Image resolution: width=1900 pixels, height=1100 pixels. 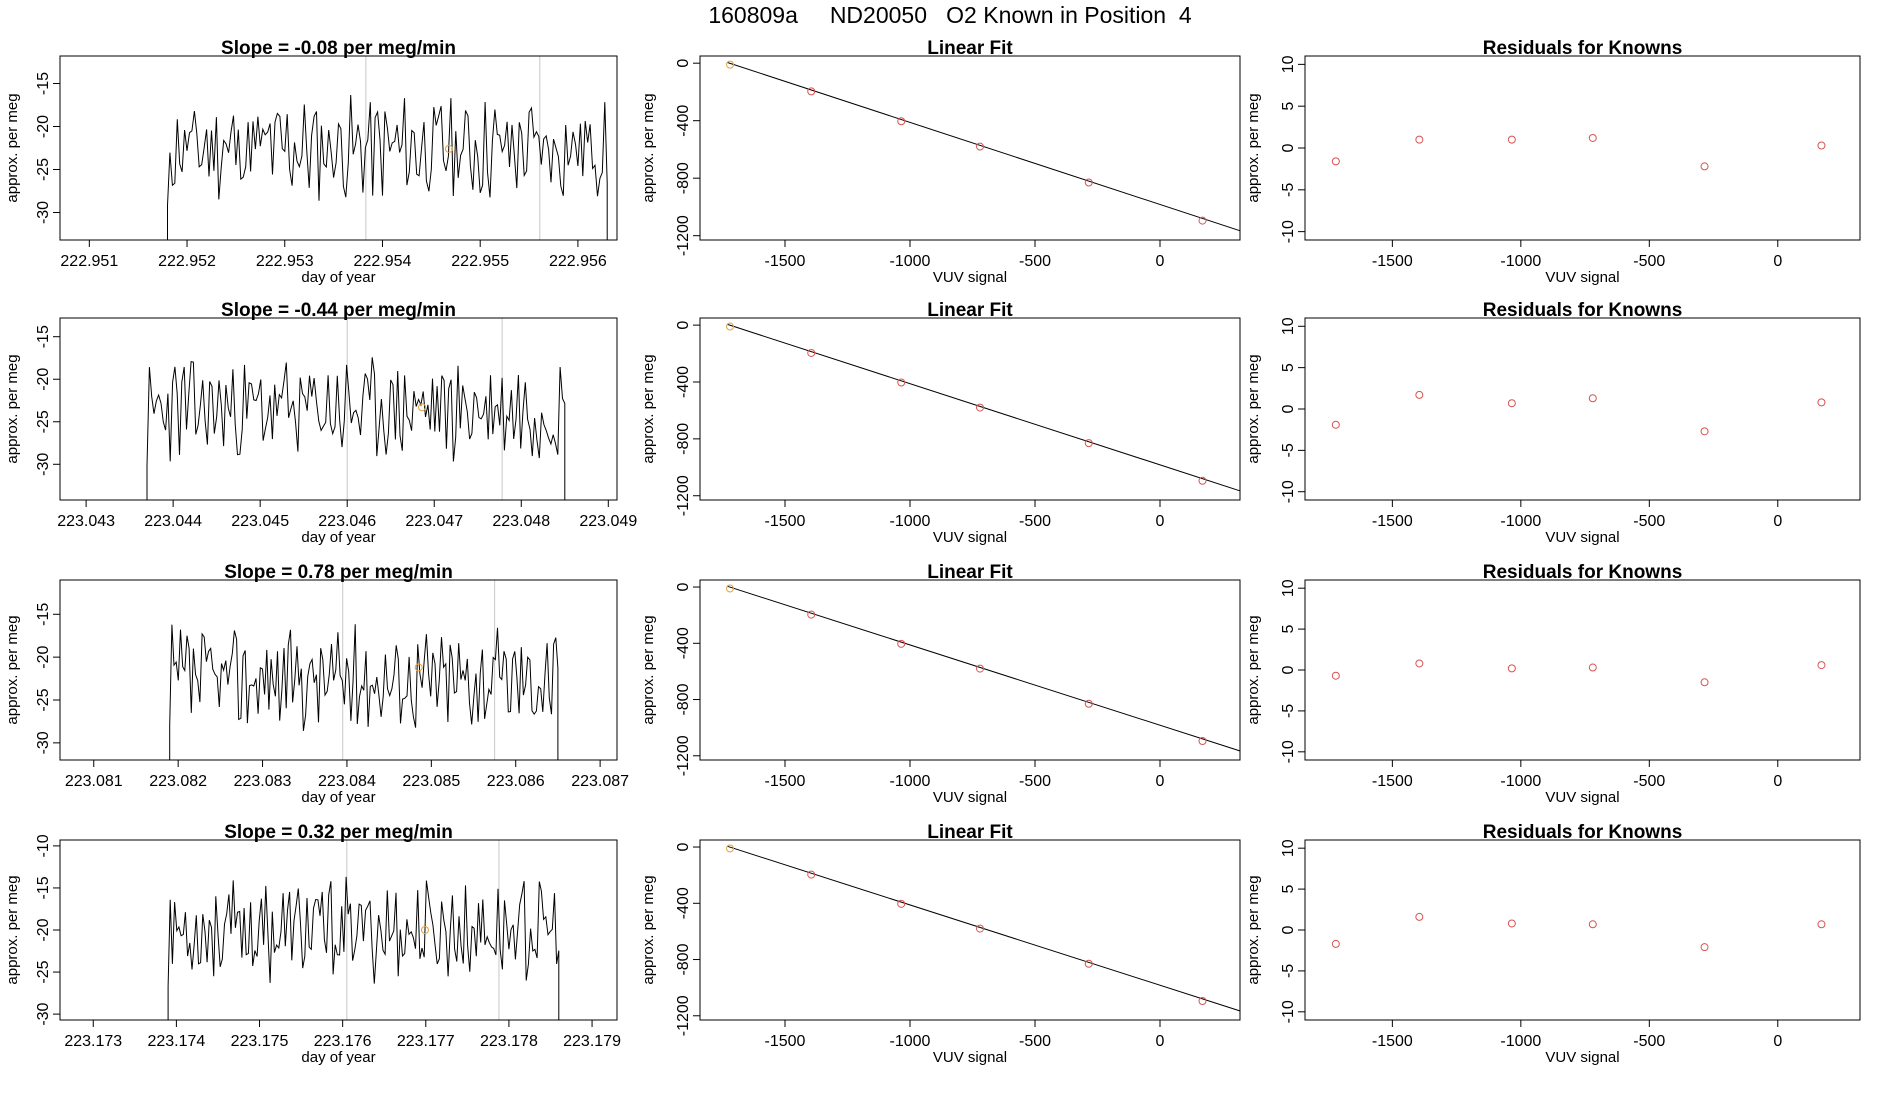 I want to click on x-tick-label: 222.956, so click(x=578, y=261).